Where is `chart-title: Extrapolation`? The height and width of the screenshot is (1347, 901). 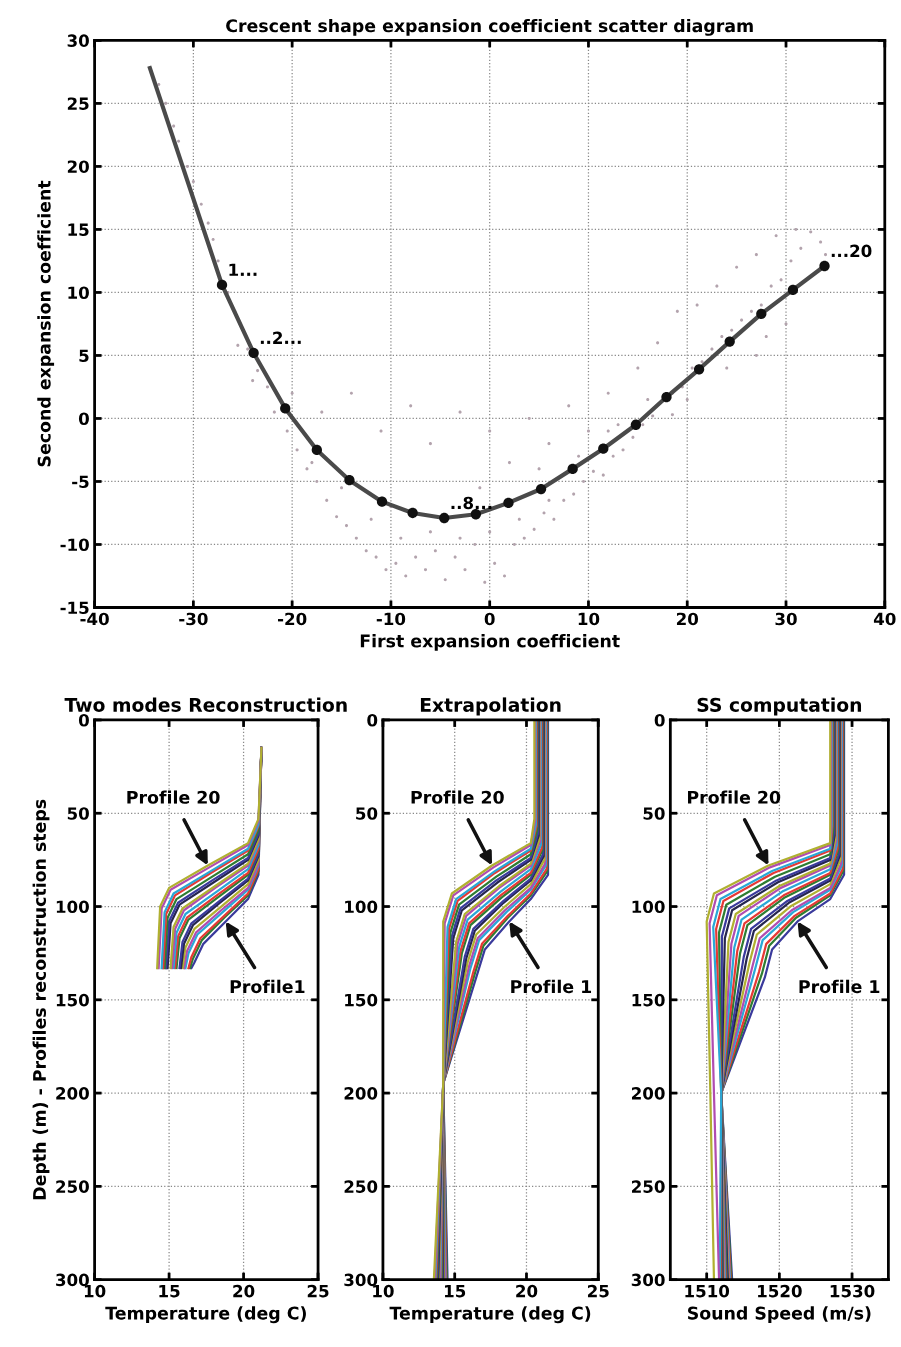
chart-title: Extrapolation is located at coordinates (490, 706).